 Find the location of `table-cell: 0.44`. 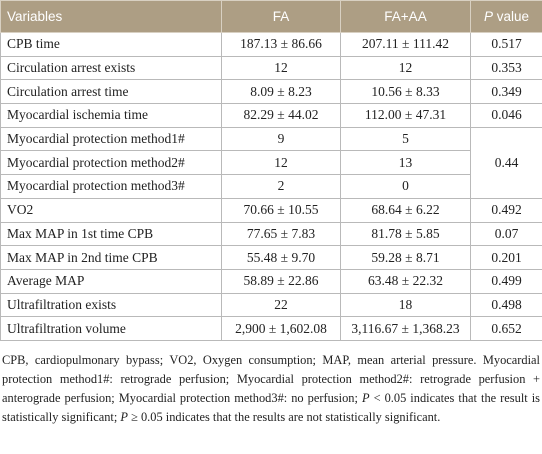

table-cell: 0.44 is located at coordinates (506, 162).